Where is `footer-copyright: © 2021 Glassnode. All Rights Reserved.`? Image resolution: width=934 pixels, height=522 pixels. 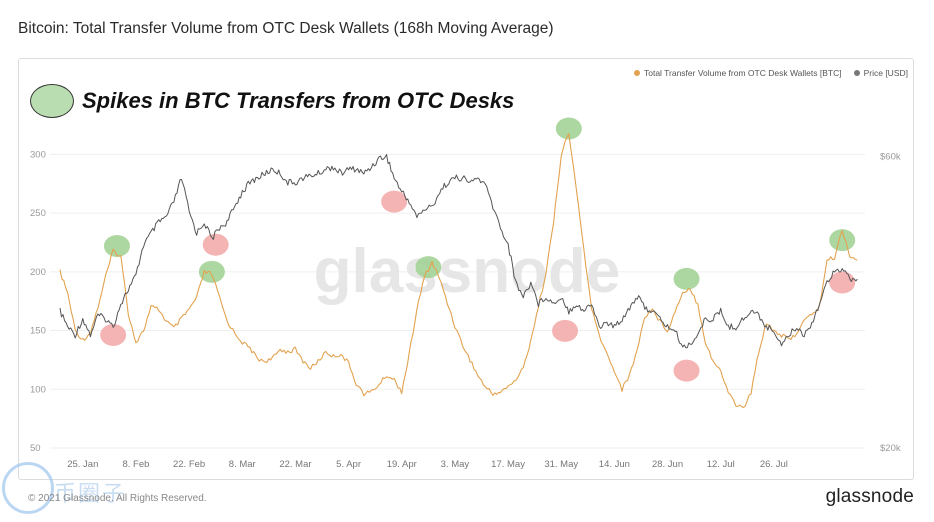 footer-copyright: © 2021 Glassnode. All Rights Reserved. is located at coordinates (117, 498).